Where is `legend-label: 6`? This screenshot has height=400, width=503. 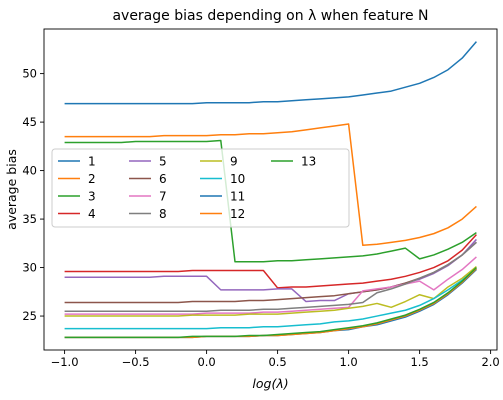
legend-label: 6 is located at coordinates (163, 179).